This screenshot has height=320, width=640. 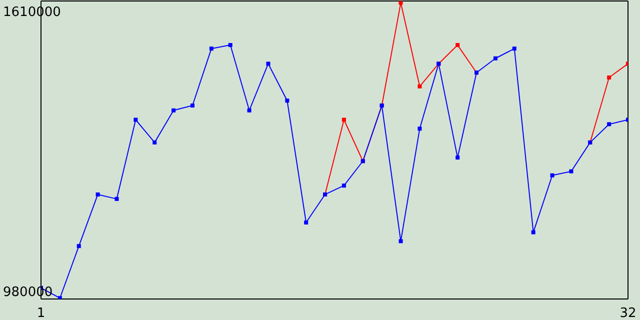 What do you see at coordinates (41, 313) in the screenshot?
I see `x-tick-label: 1` at bounding box center [41, 313].